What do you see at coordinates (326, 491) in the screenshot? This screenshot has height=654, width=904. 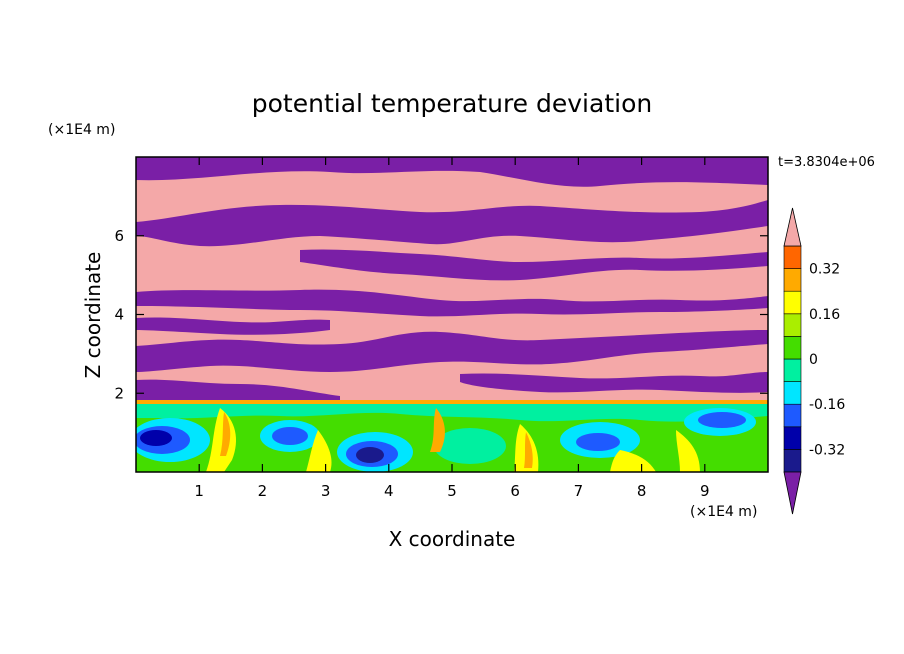 I see `x-tick-label: 3` at bounding box center [326, 491].